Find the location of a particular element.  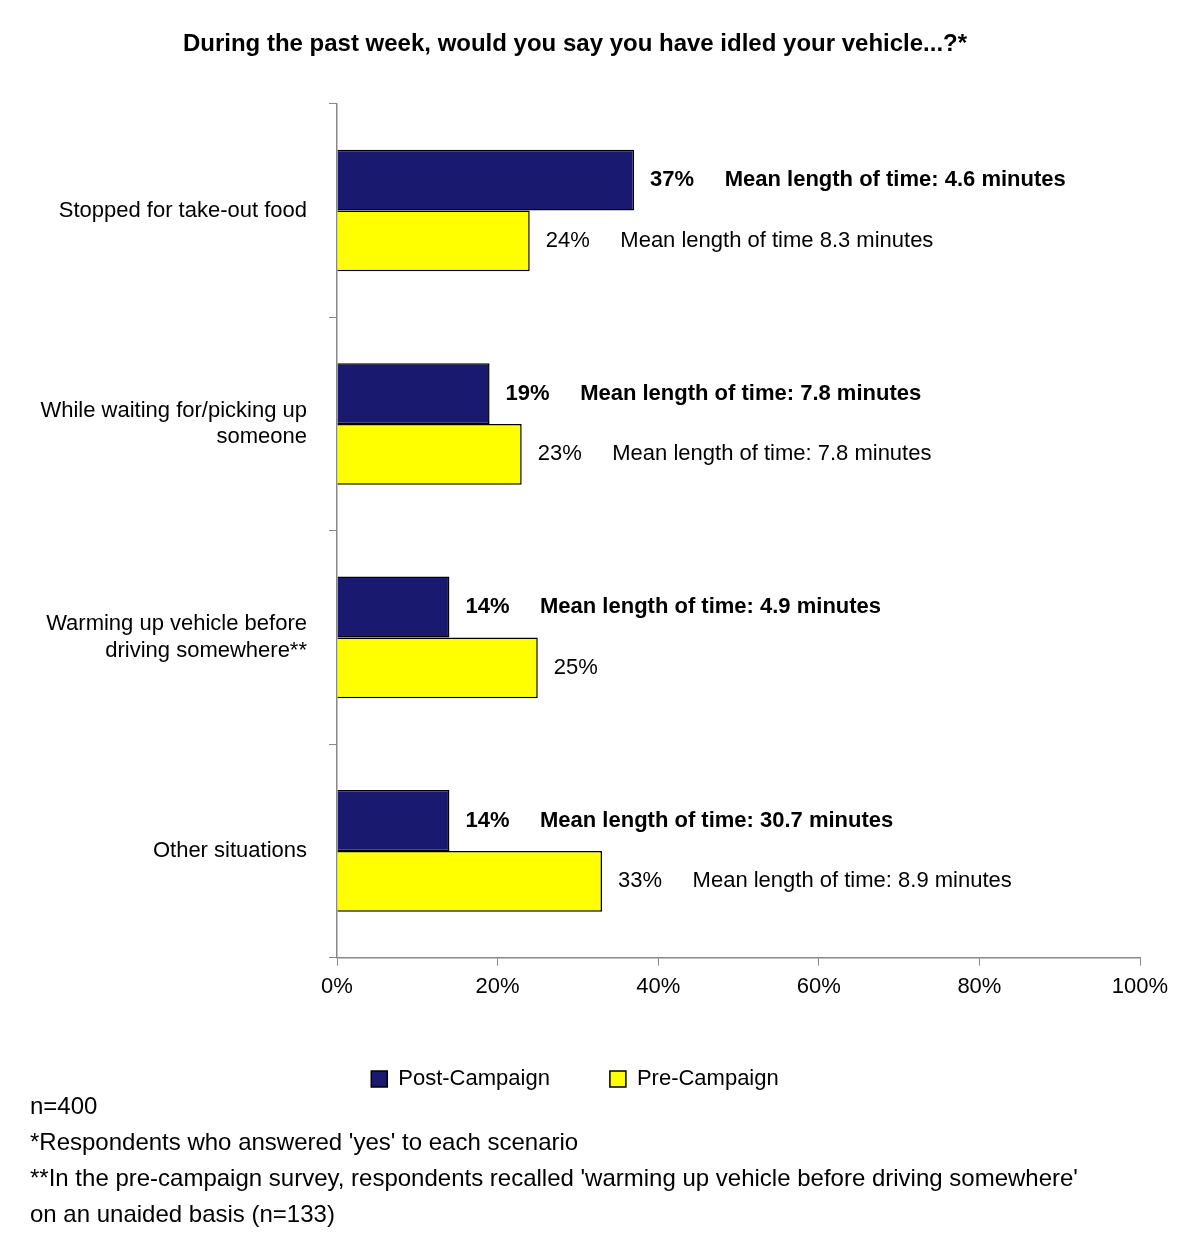

y-tick-label: Warming up vehicle before driving somewhere** is located at coordinates (177, 636).